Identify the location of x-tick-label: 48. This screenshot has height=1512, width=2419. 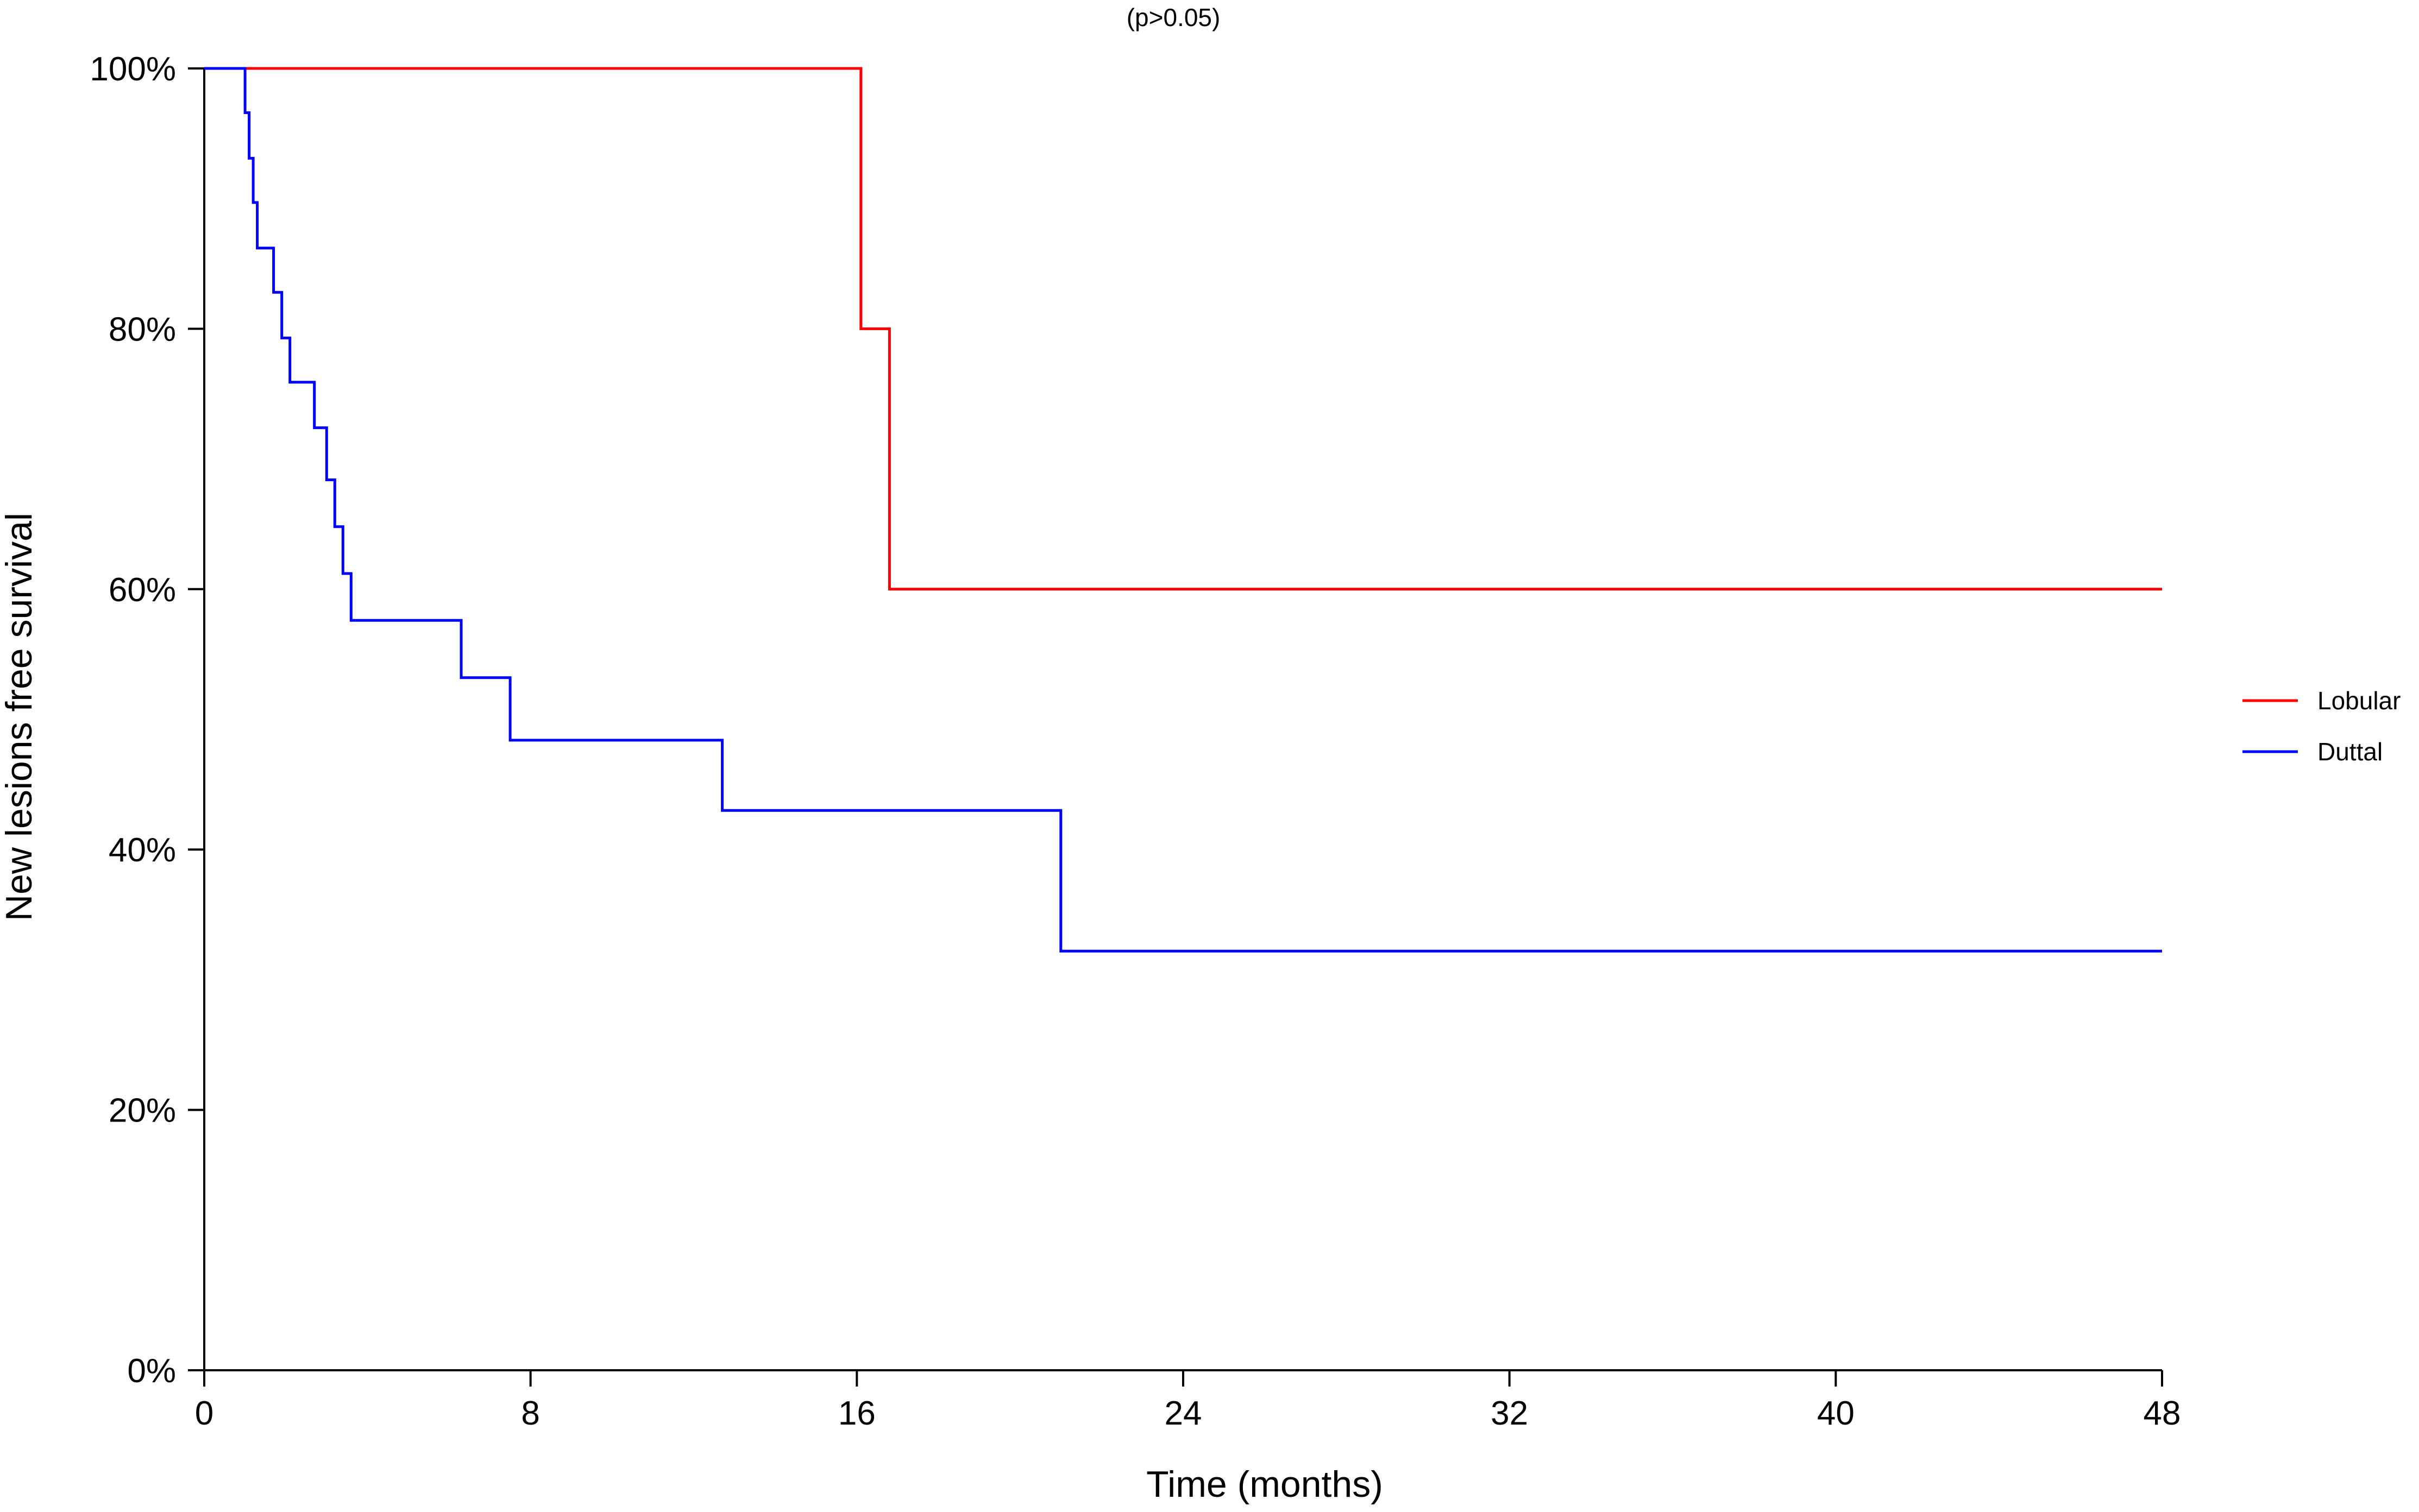
(2162, 1413).